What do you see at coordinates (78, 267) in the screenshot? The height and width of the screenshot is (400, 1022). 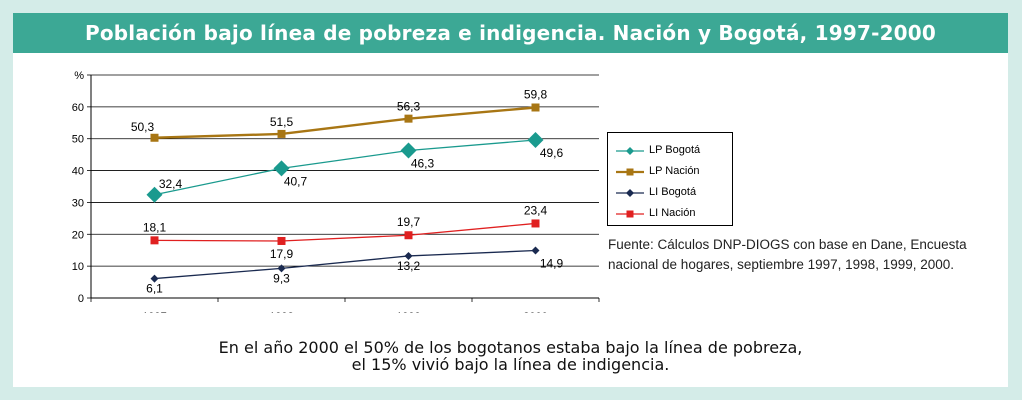 I see `y-tick-label: 10` at bounding box center [78, 267].